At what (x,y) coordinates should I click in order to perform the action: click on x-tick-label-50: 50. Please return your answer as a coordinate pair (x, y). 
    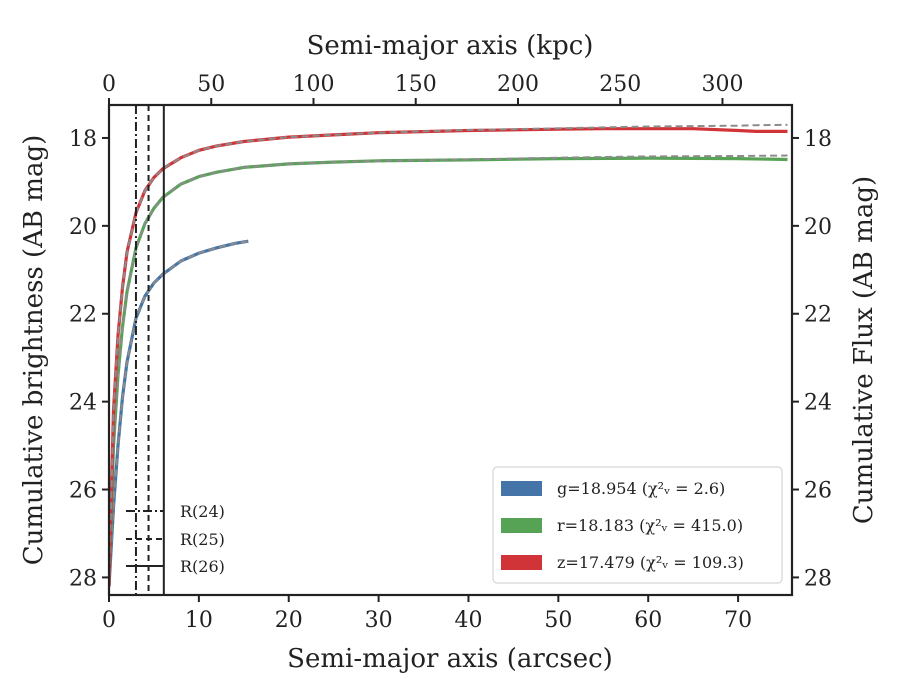
    Looking at the image, I should click on (558, 620).